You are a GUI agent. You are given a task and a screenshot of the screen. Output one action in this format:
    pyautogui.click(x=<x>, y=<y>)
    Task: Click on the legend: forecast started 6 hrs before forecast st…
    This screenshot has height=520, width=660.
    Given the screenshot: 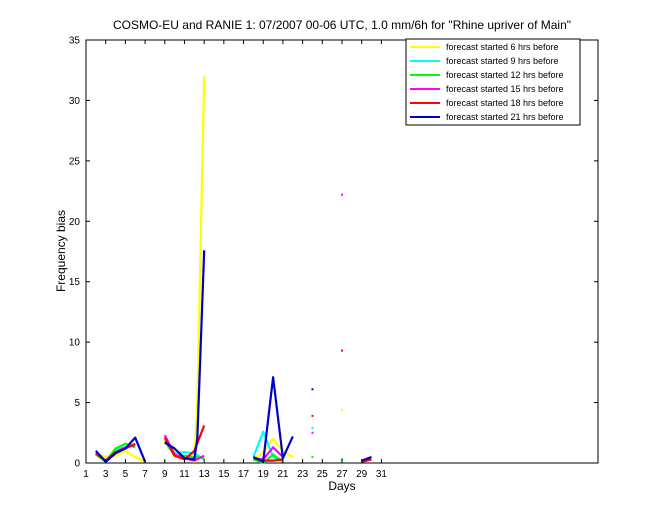 What is the action you would take?
    pyautogui.click(x=493, y=82)
    